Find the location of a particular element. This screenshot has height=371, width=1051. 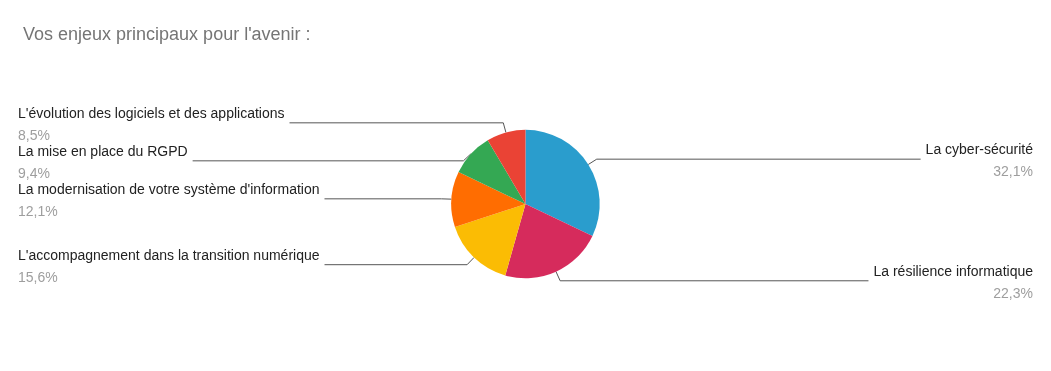

slice-label: L'accompagnement dans la transition numérique is located at coordinates (169, 254).